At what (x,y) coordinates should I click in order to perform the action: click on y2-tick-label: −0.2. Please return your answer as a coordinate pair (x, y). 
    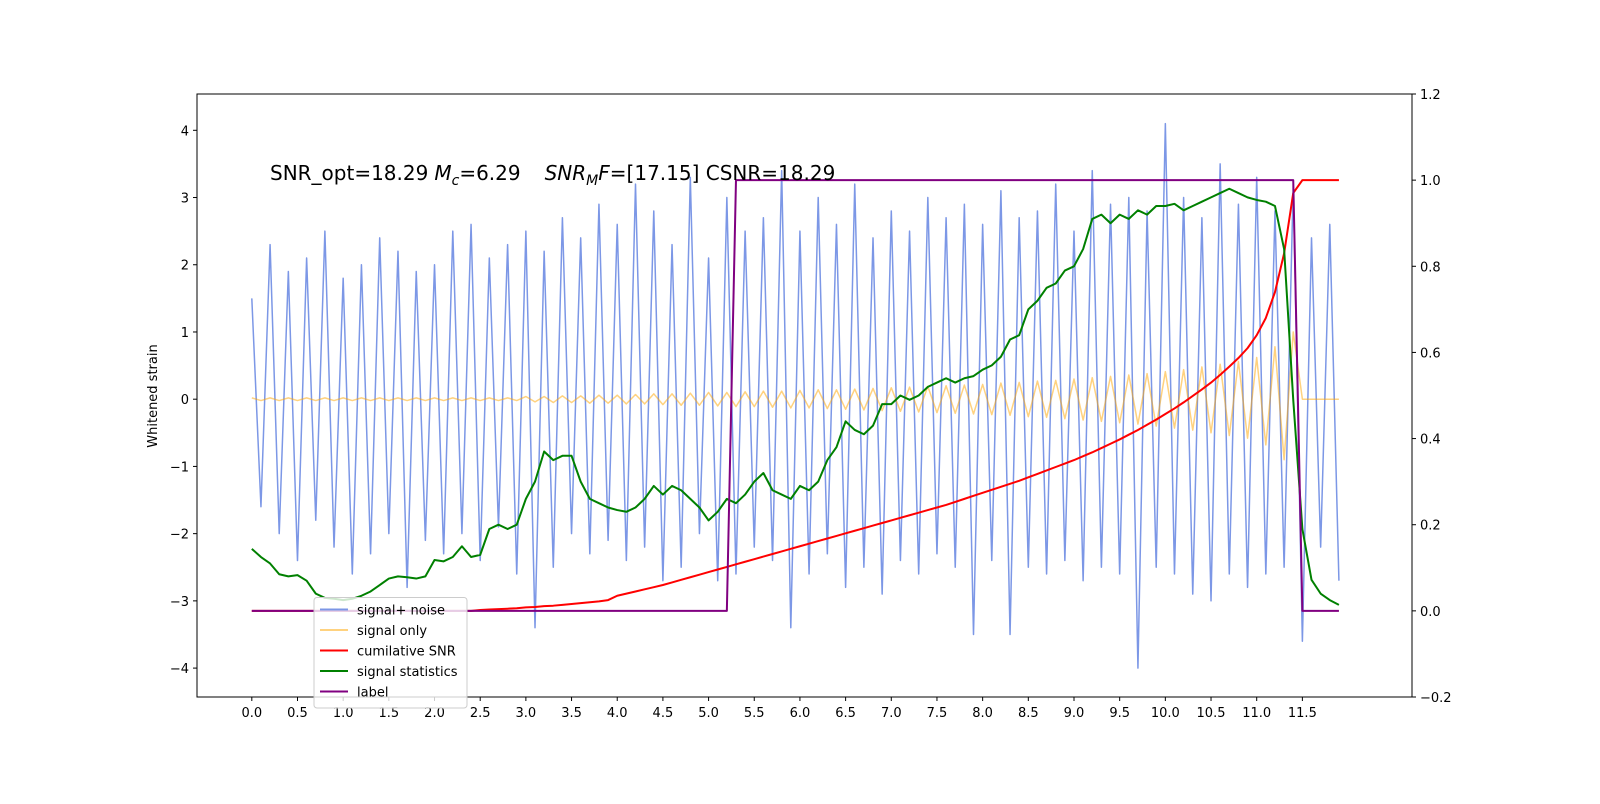
    Looking at the image, I should click on (1436, 698).